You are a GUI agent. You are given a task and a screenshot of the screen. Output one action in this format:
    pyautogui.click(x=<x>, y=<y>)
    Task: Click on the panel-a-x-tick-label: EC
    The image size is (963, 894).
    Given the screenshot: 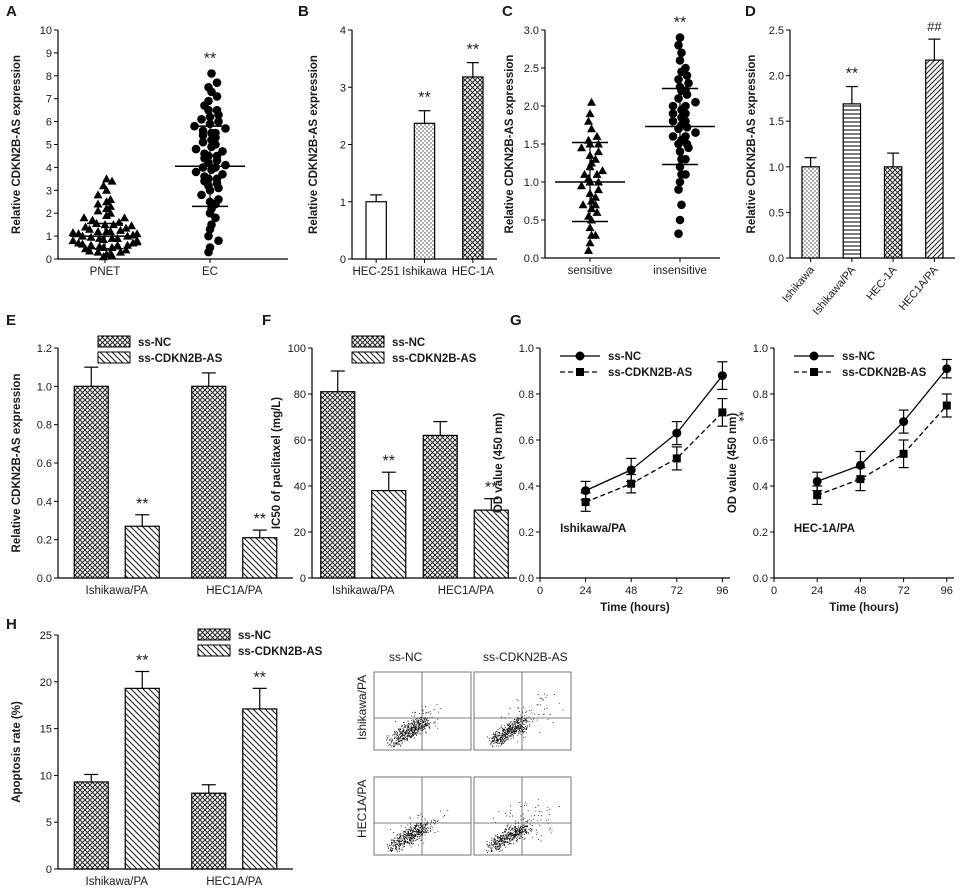 What is the action you would take?
    pyautogui.click(x=210, y=272)
    